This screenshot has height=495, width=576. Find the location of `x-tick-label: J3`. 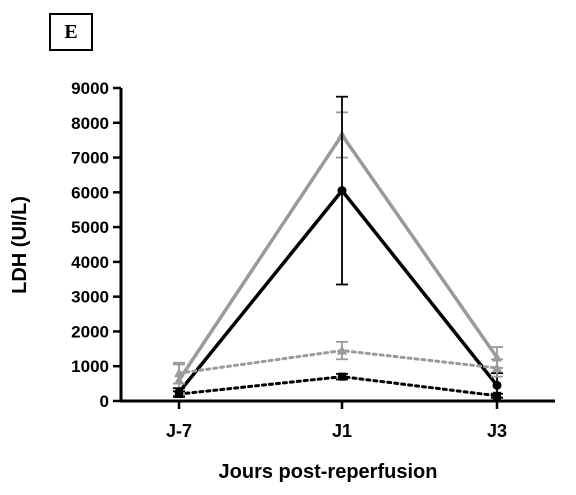

x-tick-label: J3 is located at coordinates (497, 431).